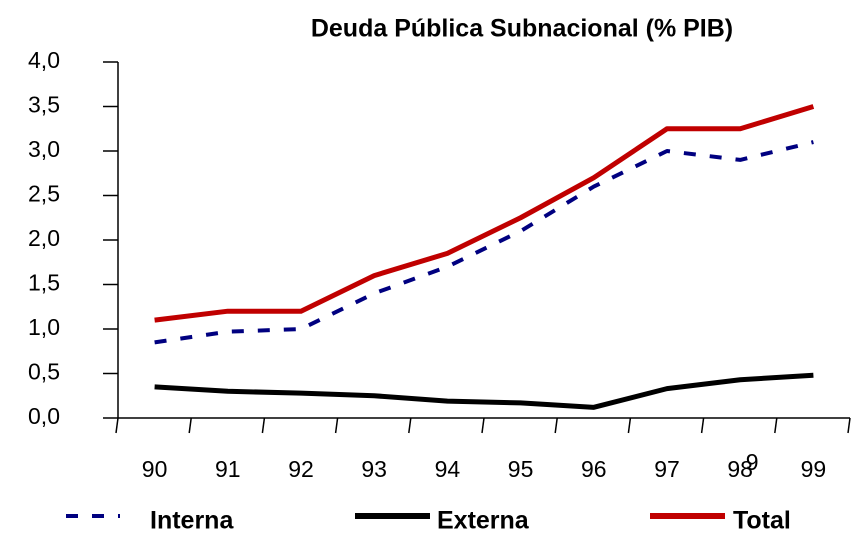  Describe the element at coordinates (44, 327) in the screenshot. I see `y-tick-label: 1,0` at that location.